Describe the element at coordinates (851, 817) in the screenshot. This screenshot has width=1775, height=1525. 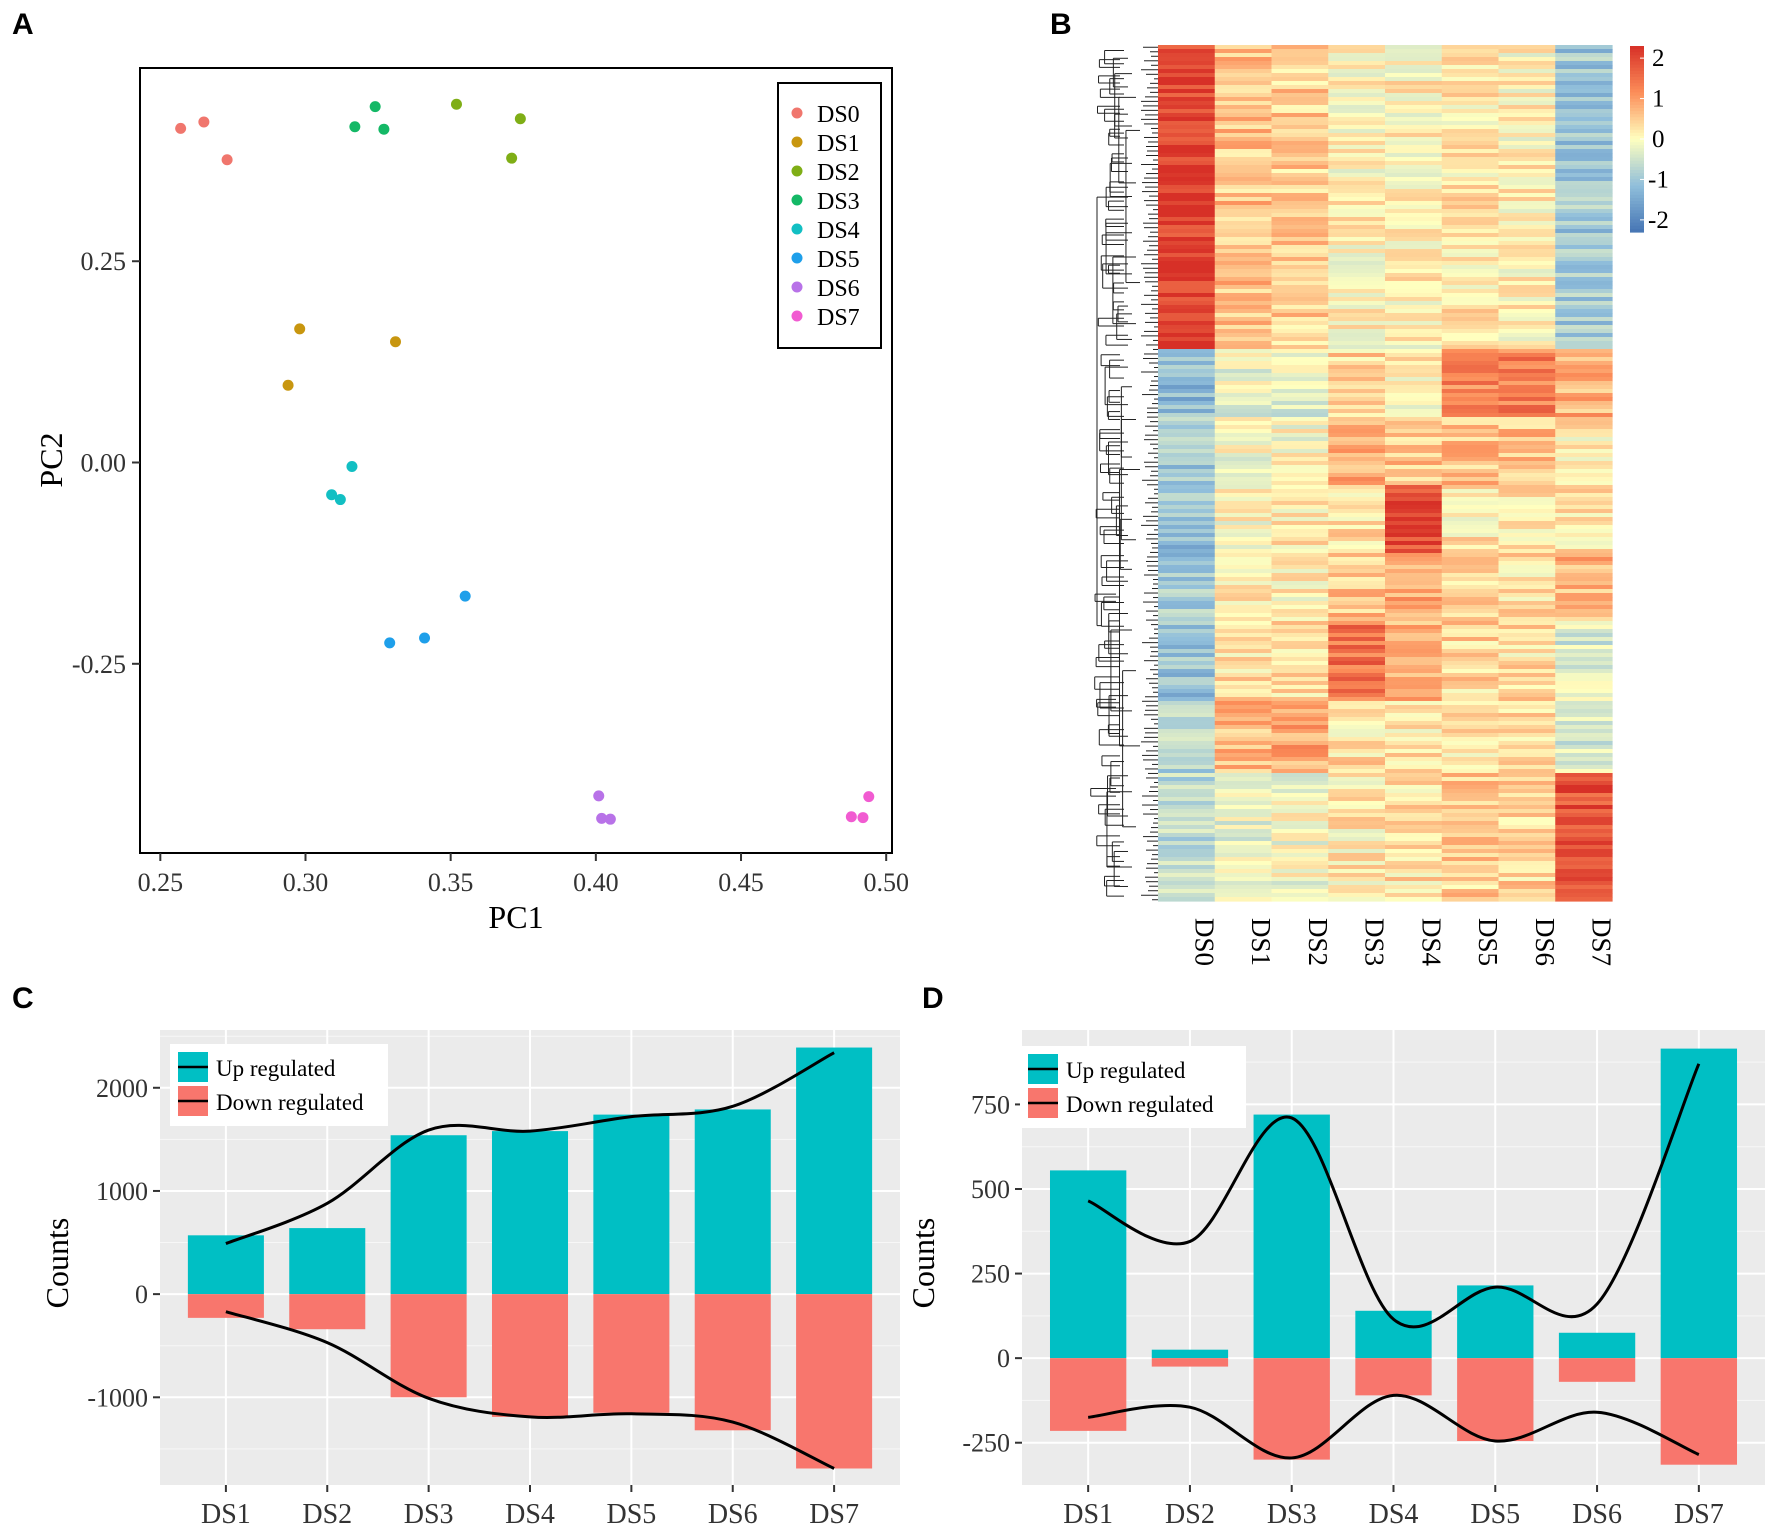
I see `pca-point-ds7` at that location.